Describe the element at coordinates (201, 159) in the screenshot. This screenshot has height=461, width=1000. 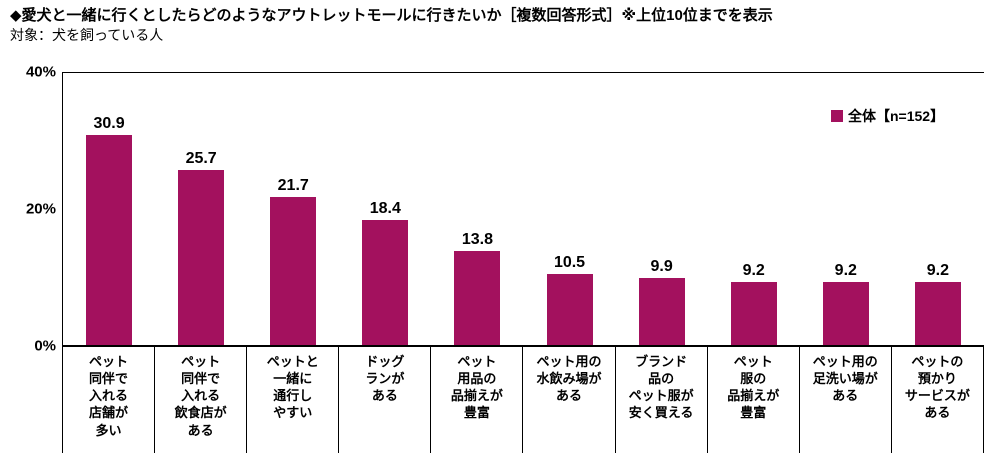
I see `bar-value-label: 25.7` at that location.